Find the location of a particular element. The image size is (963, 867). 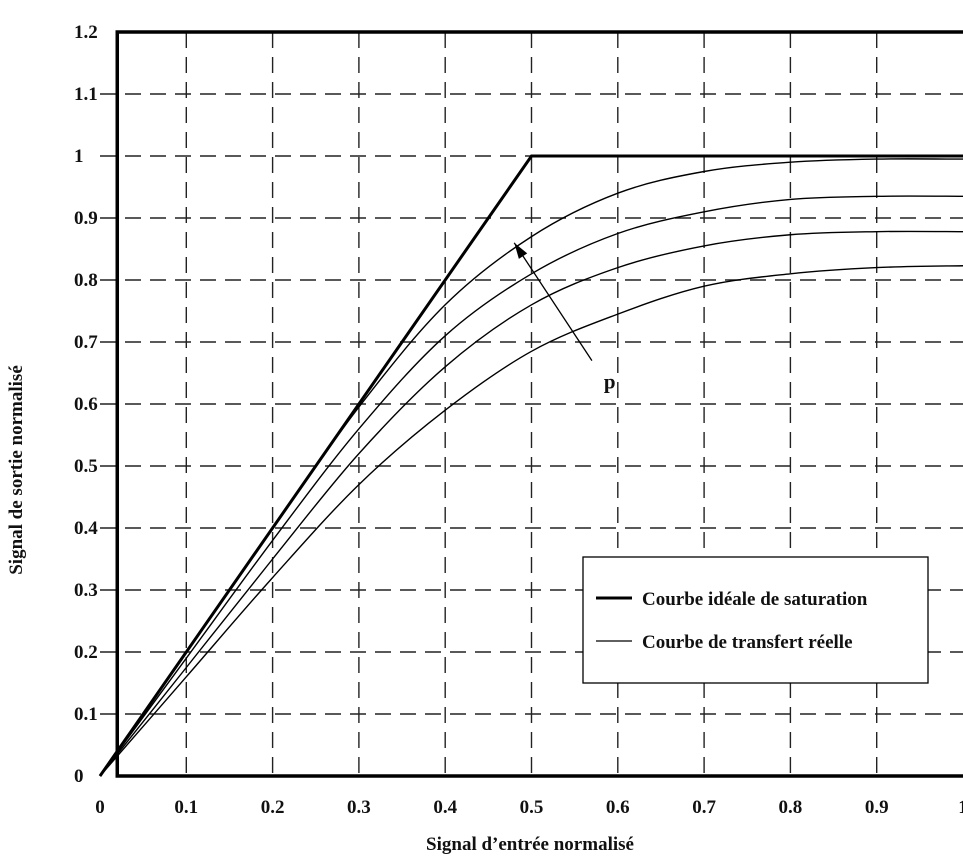

legend-box is located at coordinates (755, 620).